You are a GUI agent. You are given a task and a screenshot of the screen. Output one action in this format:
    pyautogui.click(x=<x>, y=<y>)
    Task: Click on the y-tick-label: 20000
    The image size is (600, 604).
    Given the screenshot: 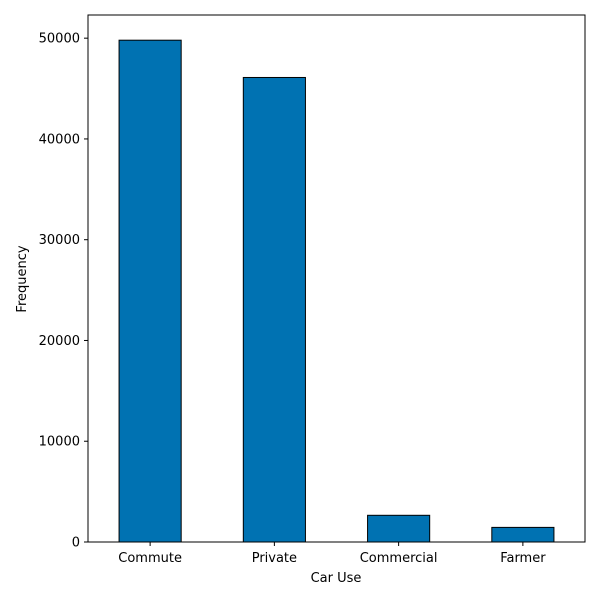 What is the action you would take?
    pyautogui.click(x=59, y=341)
    